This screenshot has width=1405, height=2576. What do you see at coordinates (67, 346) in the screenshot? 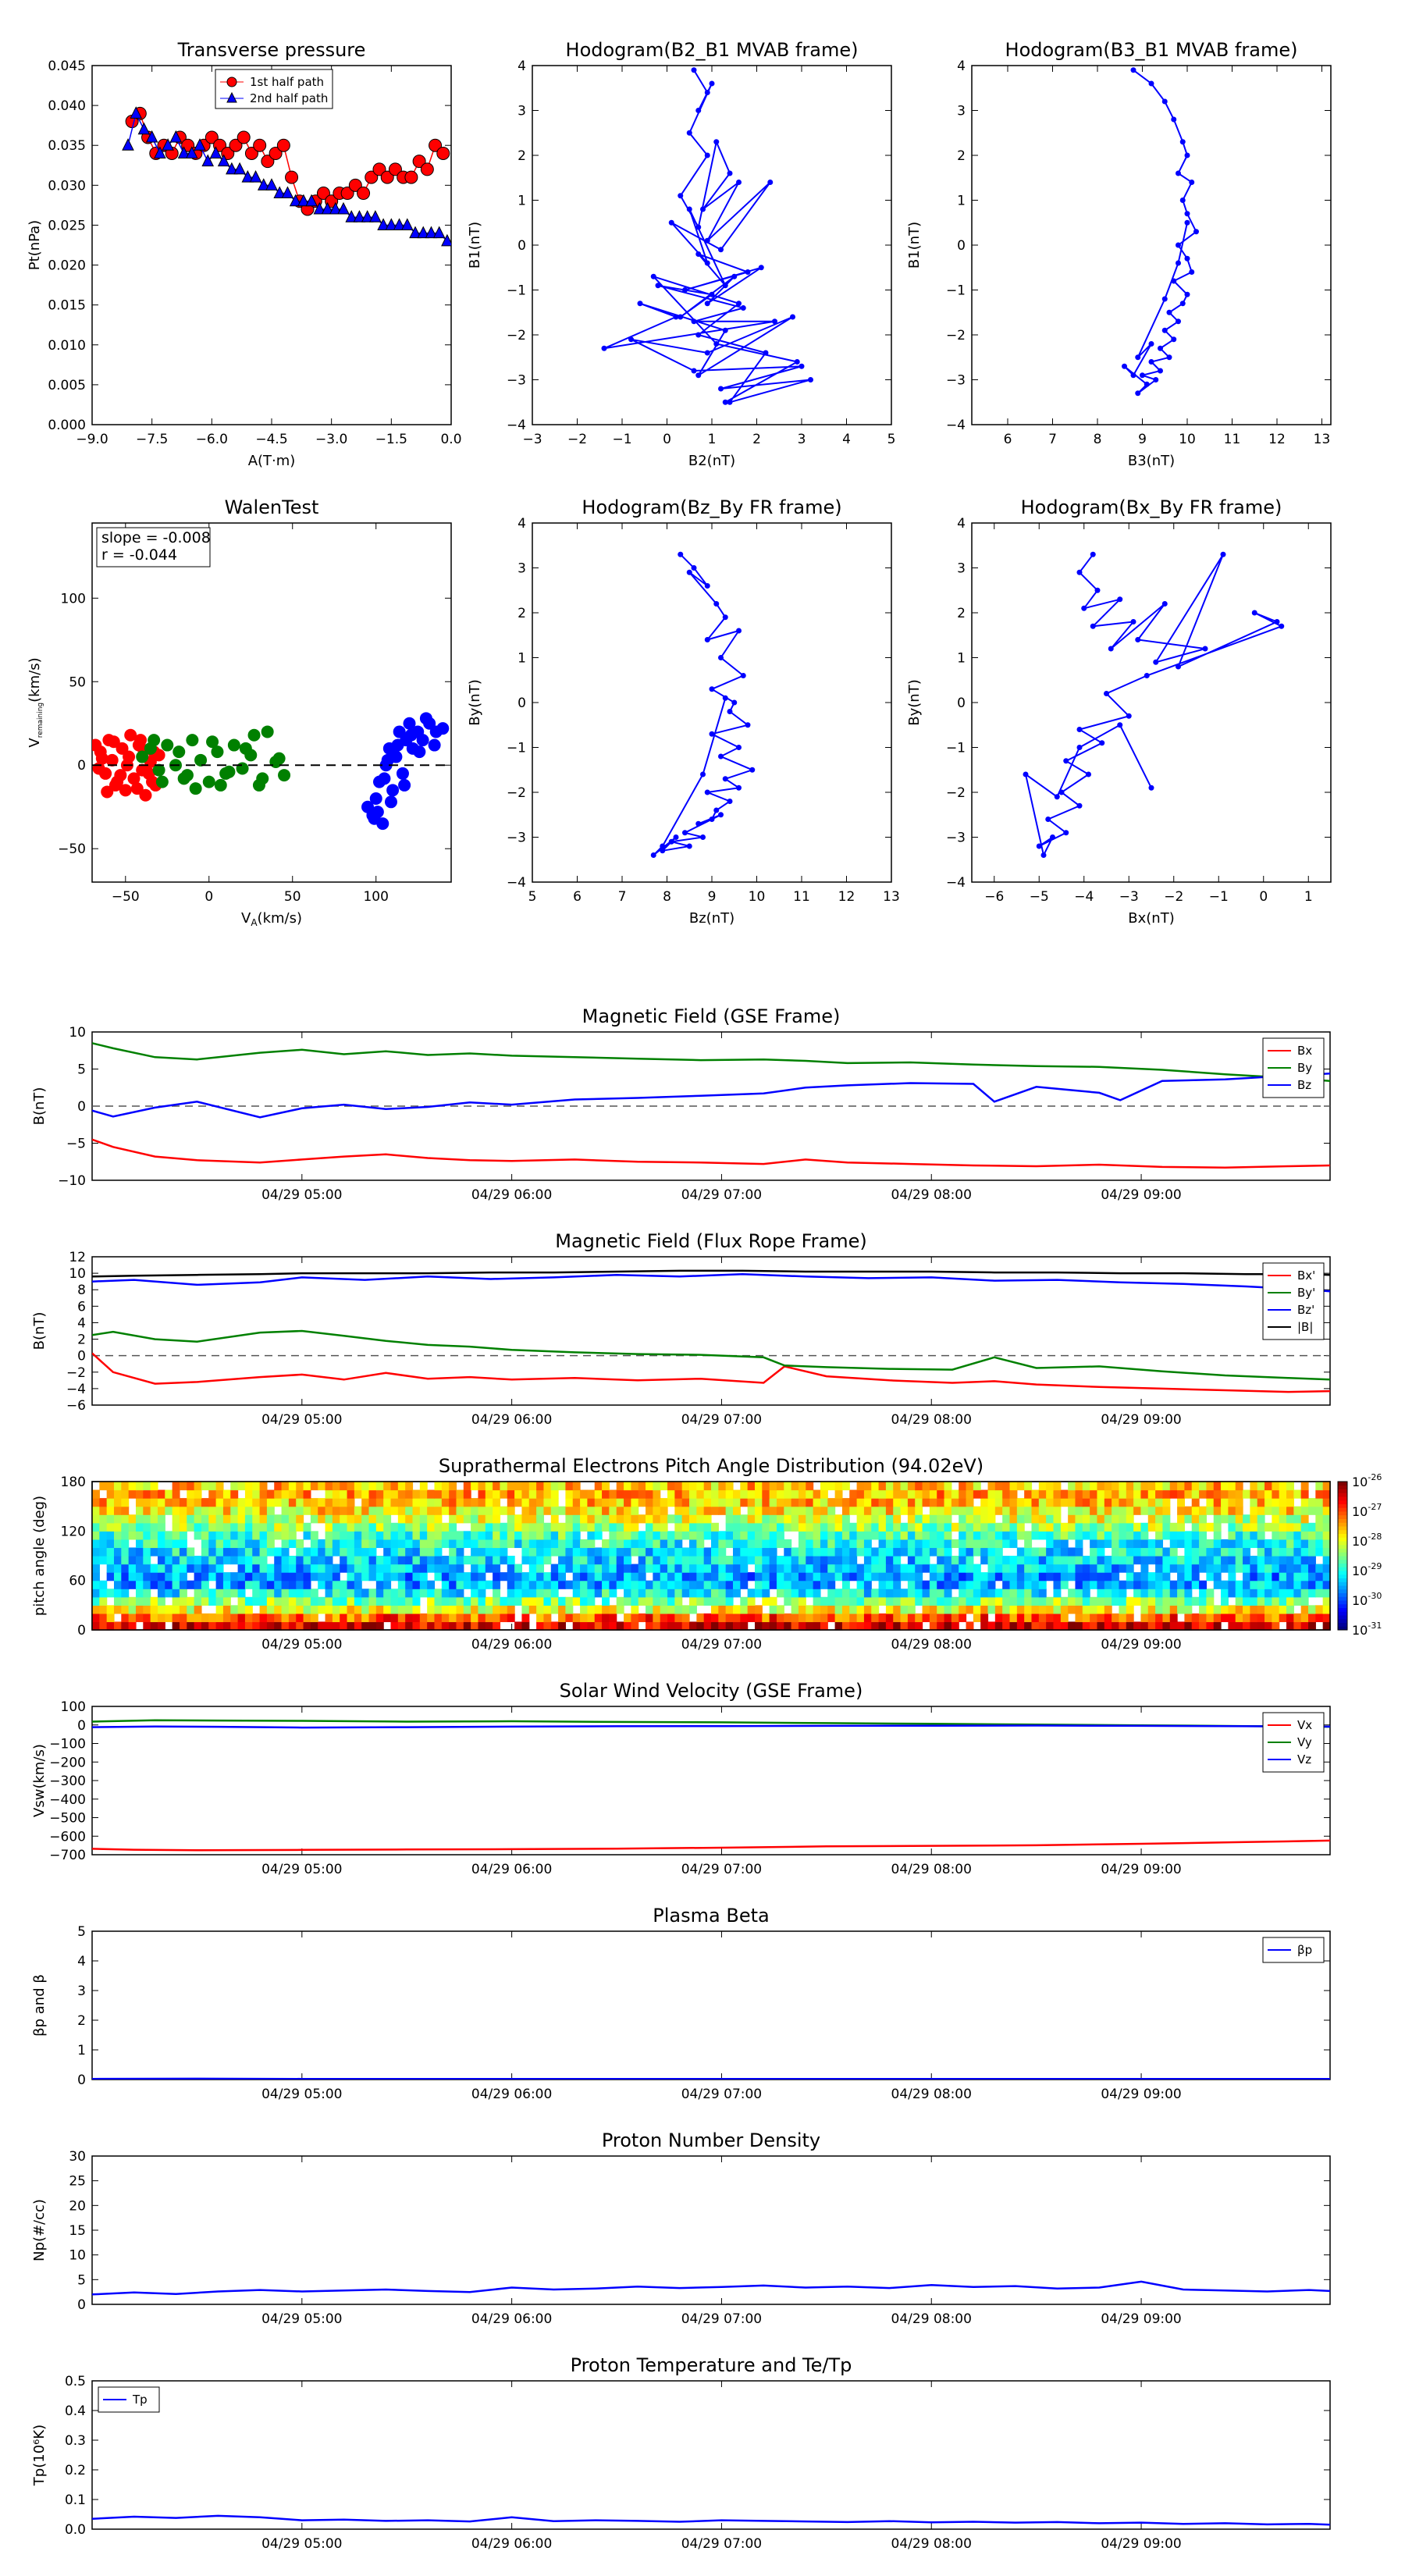
I see `y-tick-label: 0.010` at bounding box center [67, 346].